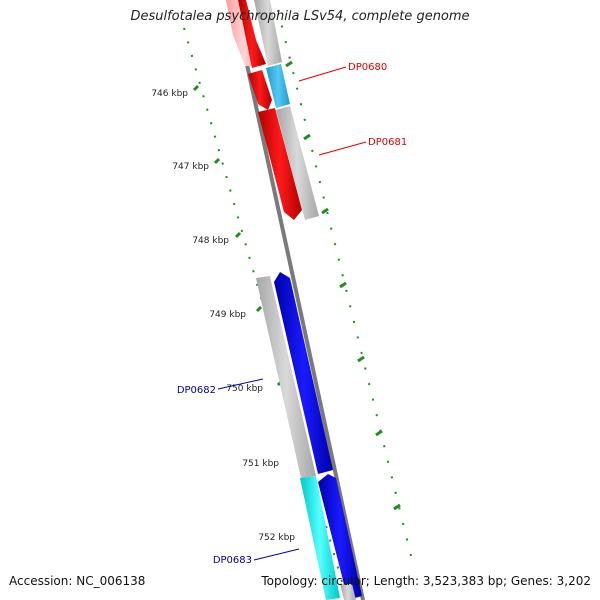 Image resolution: width=600 pixels, height=600 pixels. I want to click on gene-label-dp0681: DP0681, so click(387, 142).